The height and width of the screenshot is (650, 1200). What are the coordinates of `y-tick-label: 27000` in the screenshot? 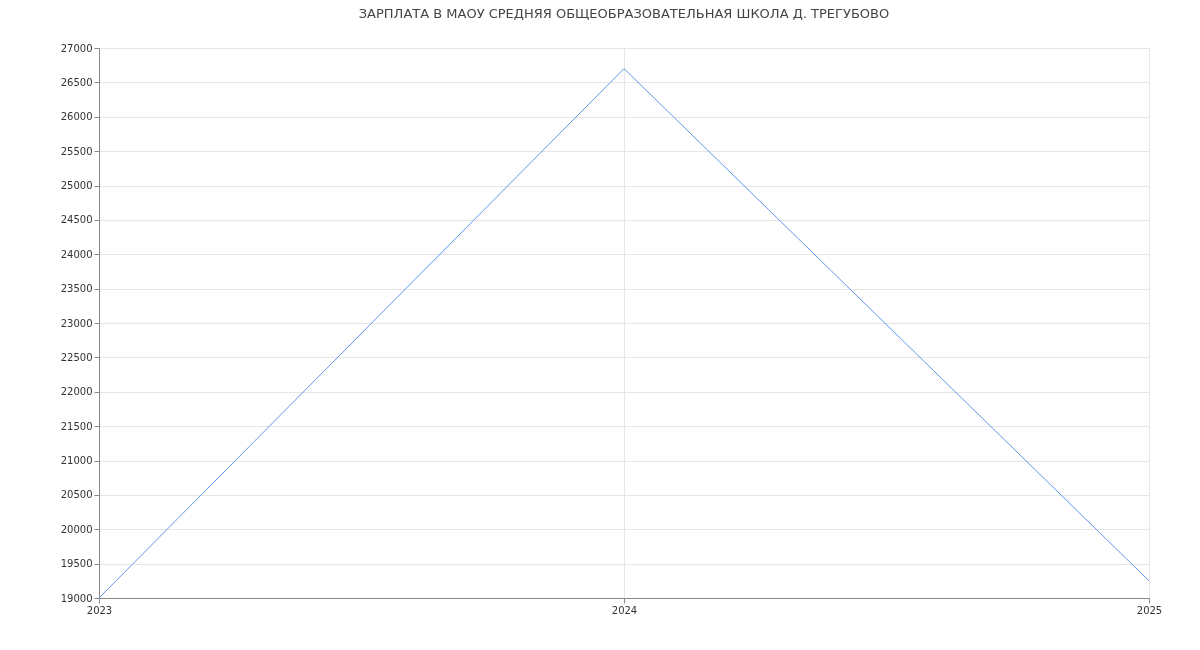 It's located at (76, 48).